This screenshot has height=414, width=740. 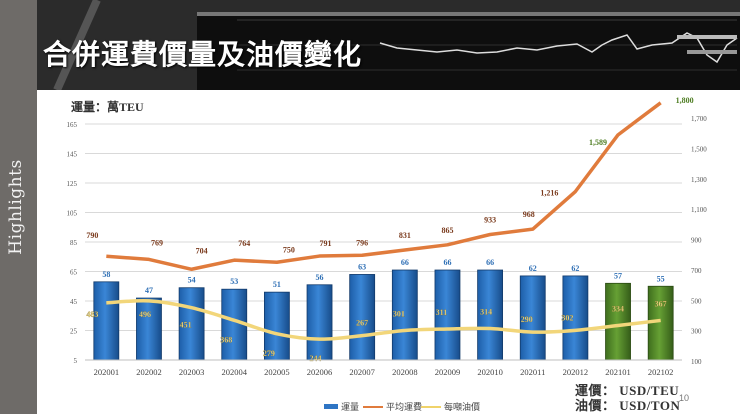 I want to click on avg-freight-label: 865, so click(x=447, y=230).